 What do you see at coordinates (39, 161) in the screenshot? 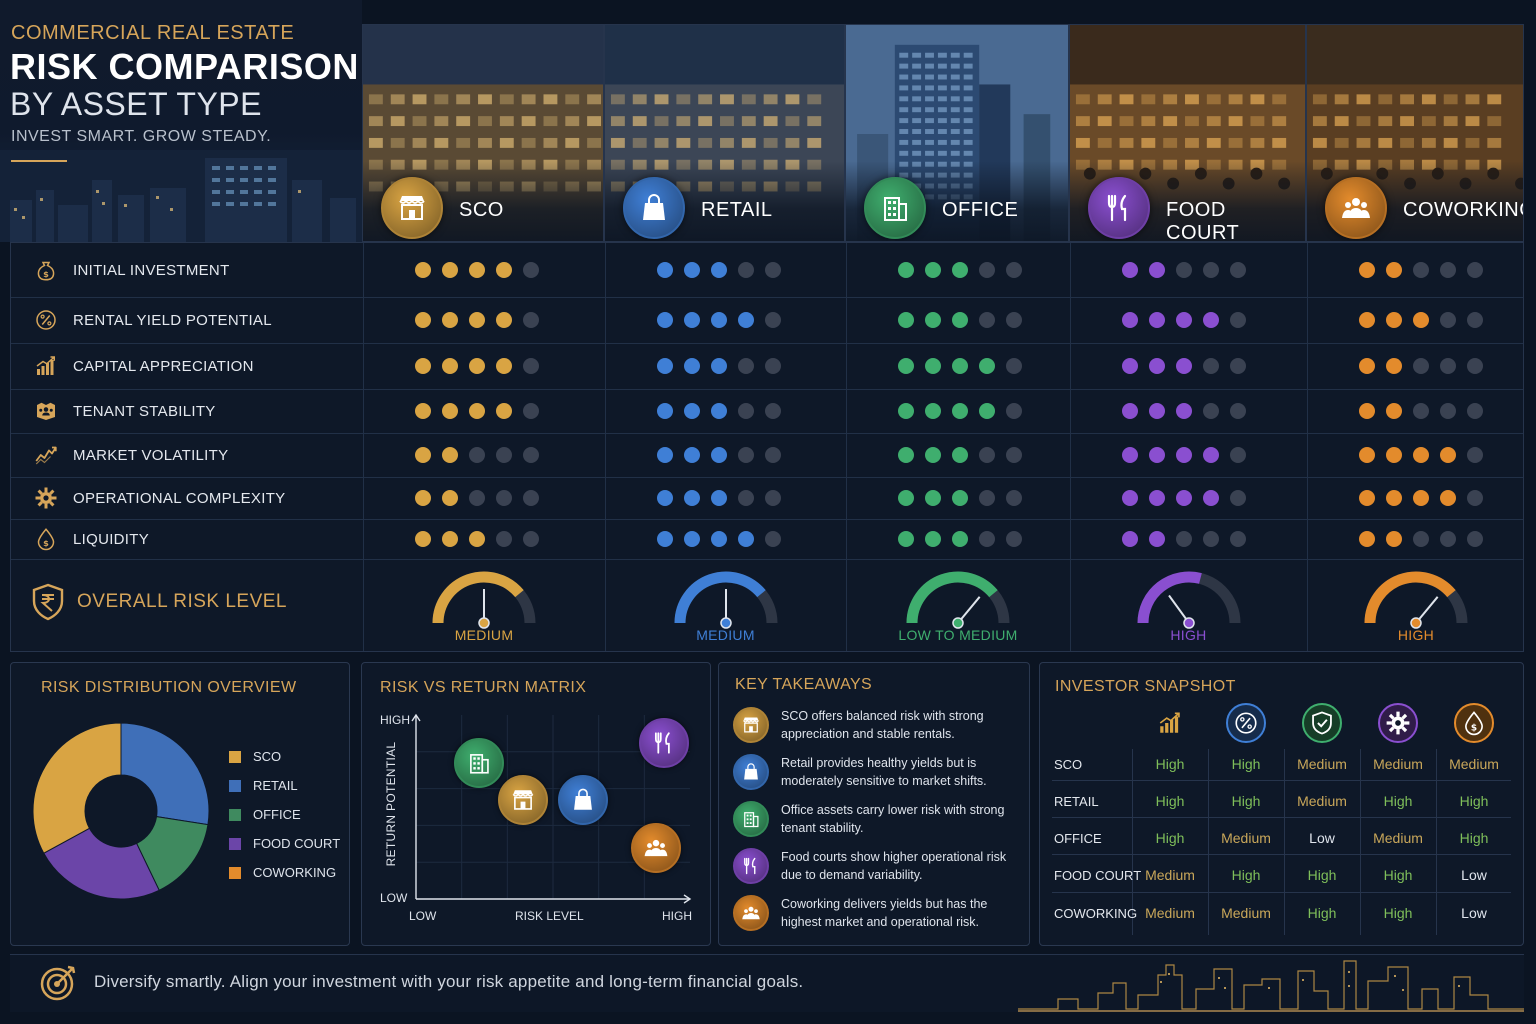
I see `title-divider` at bounding box center [39, 161].